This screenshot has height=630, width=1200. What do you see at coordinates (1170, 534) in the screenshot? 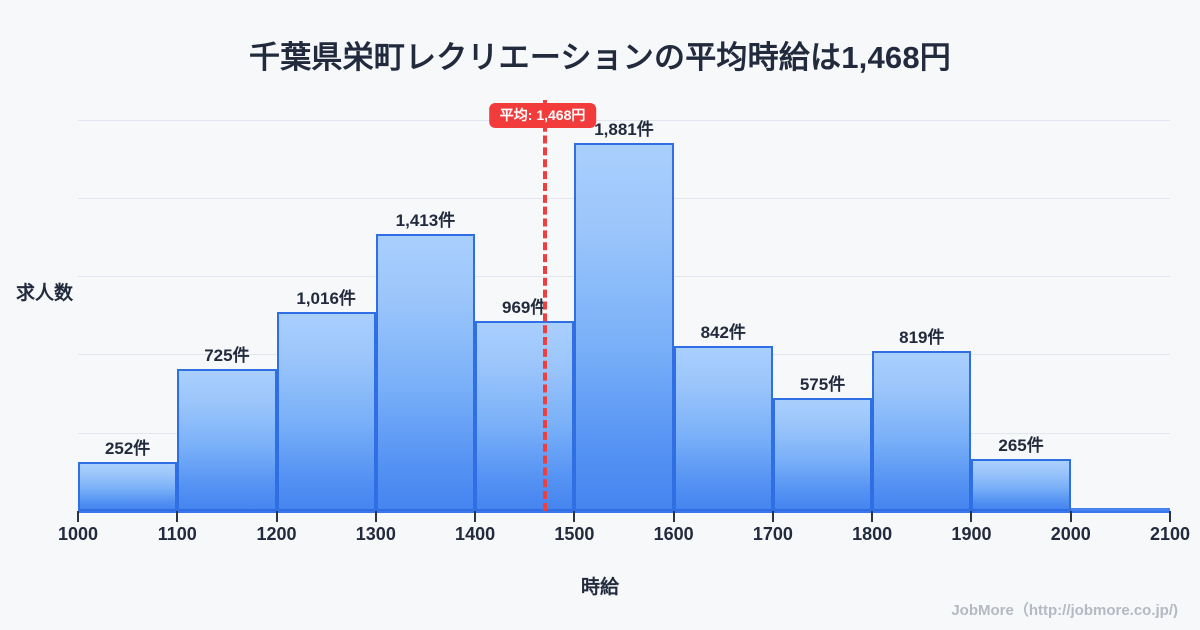
I see `x-axis-tick-label: 2100` at bounding box center [1170, 534].